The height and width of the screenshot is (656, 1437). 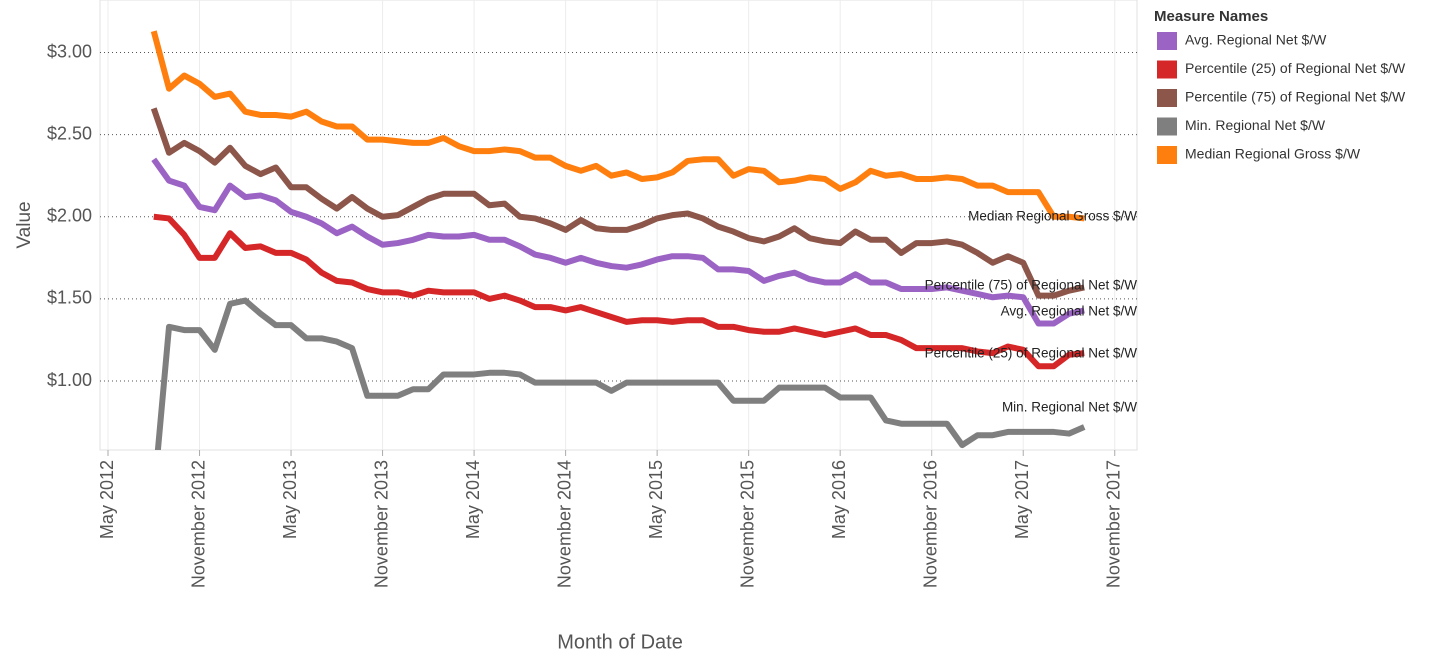 What do you see at coordinates (930, 524) in the screenshot?
I see `x-tick-label: November 2016` at bounding box center [930, 524].